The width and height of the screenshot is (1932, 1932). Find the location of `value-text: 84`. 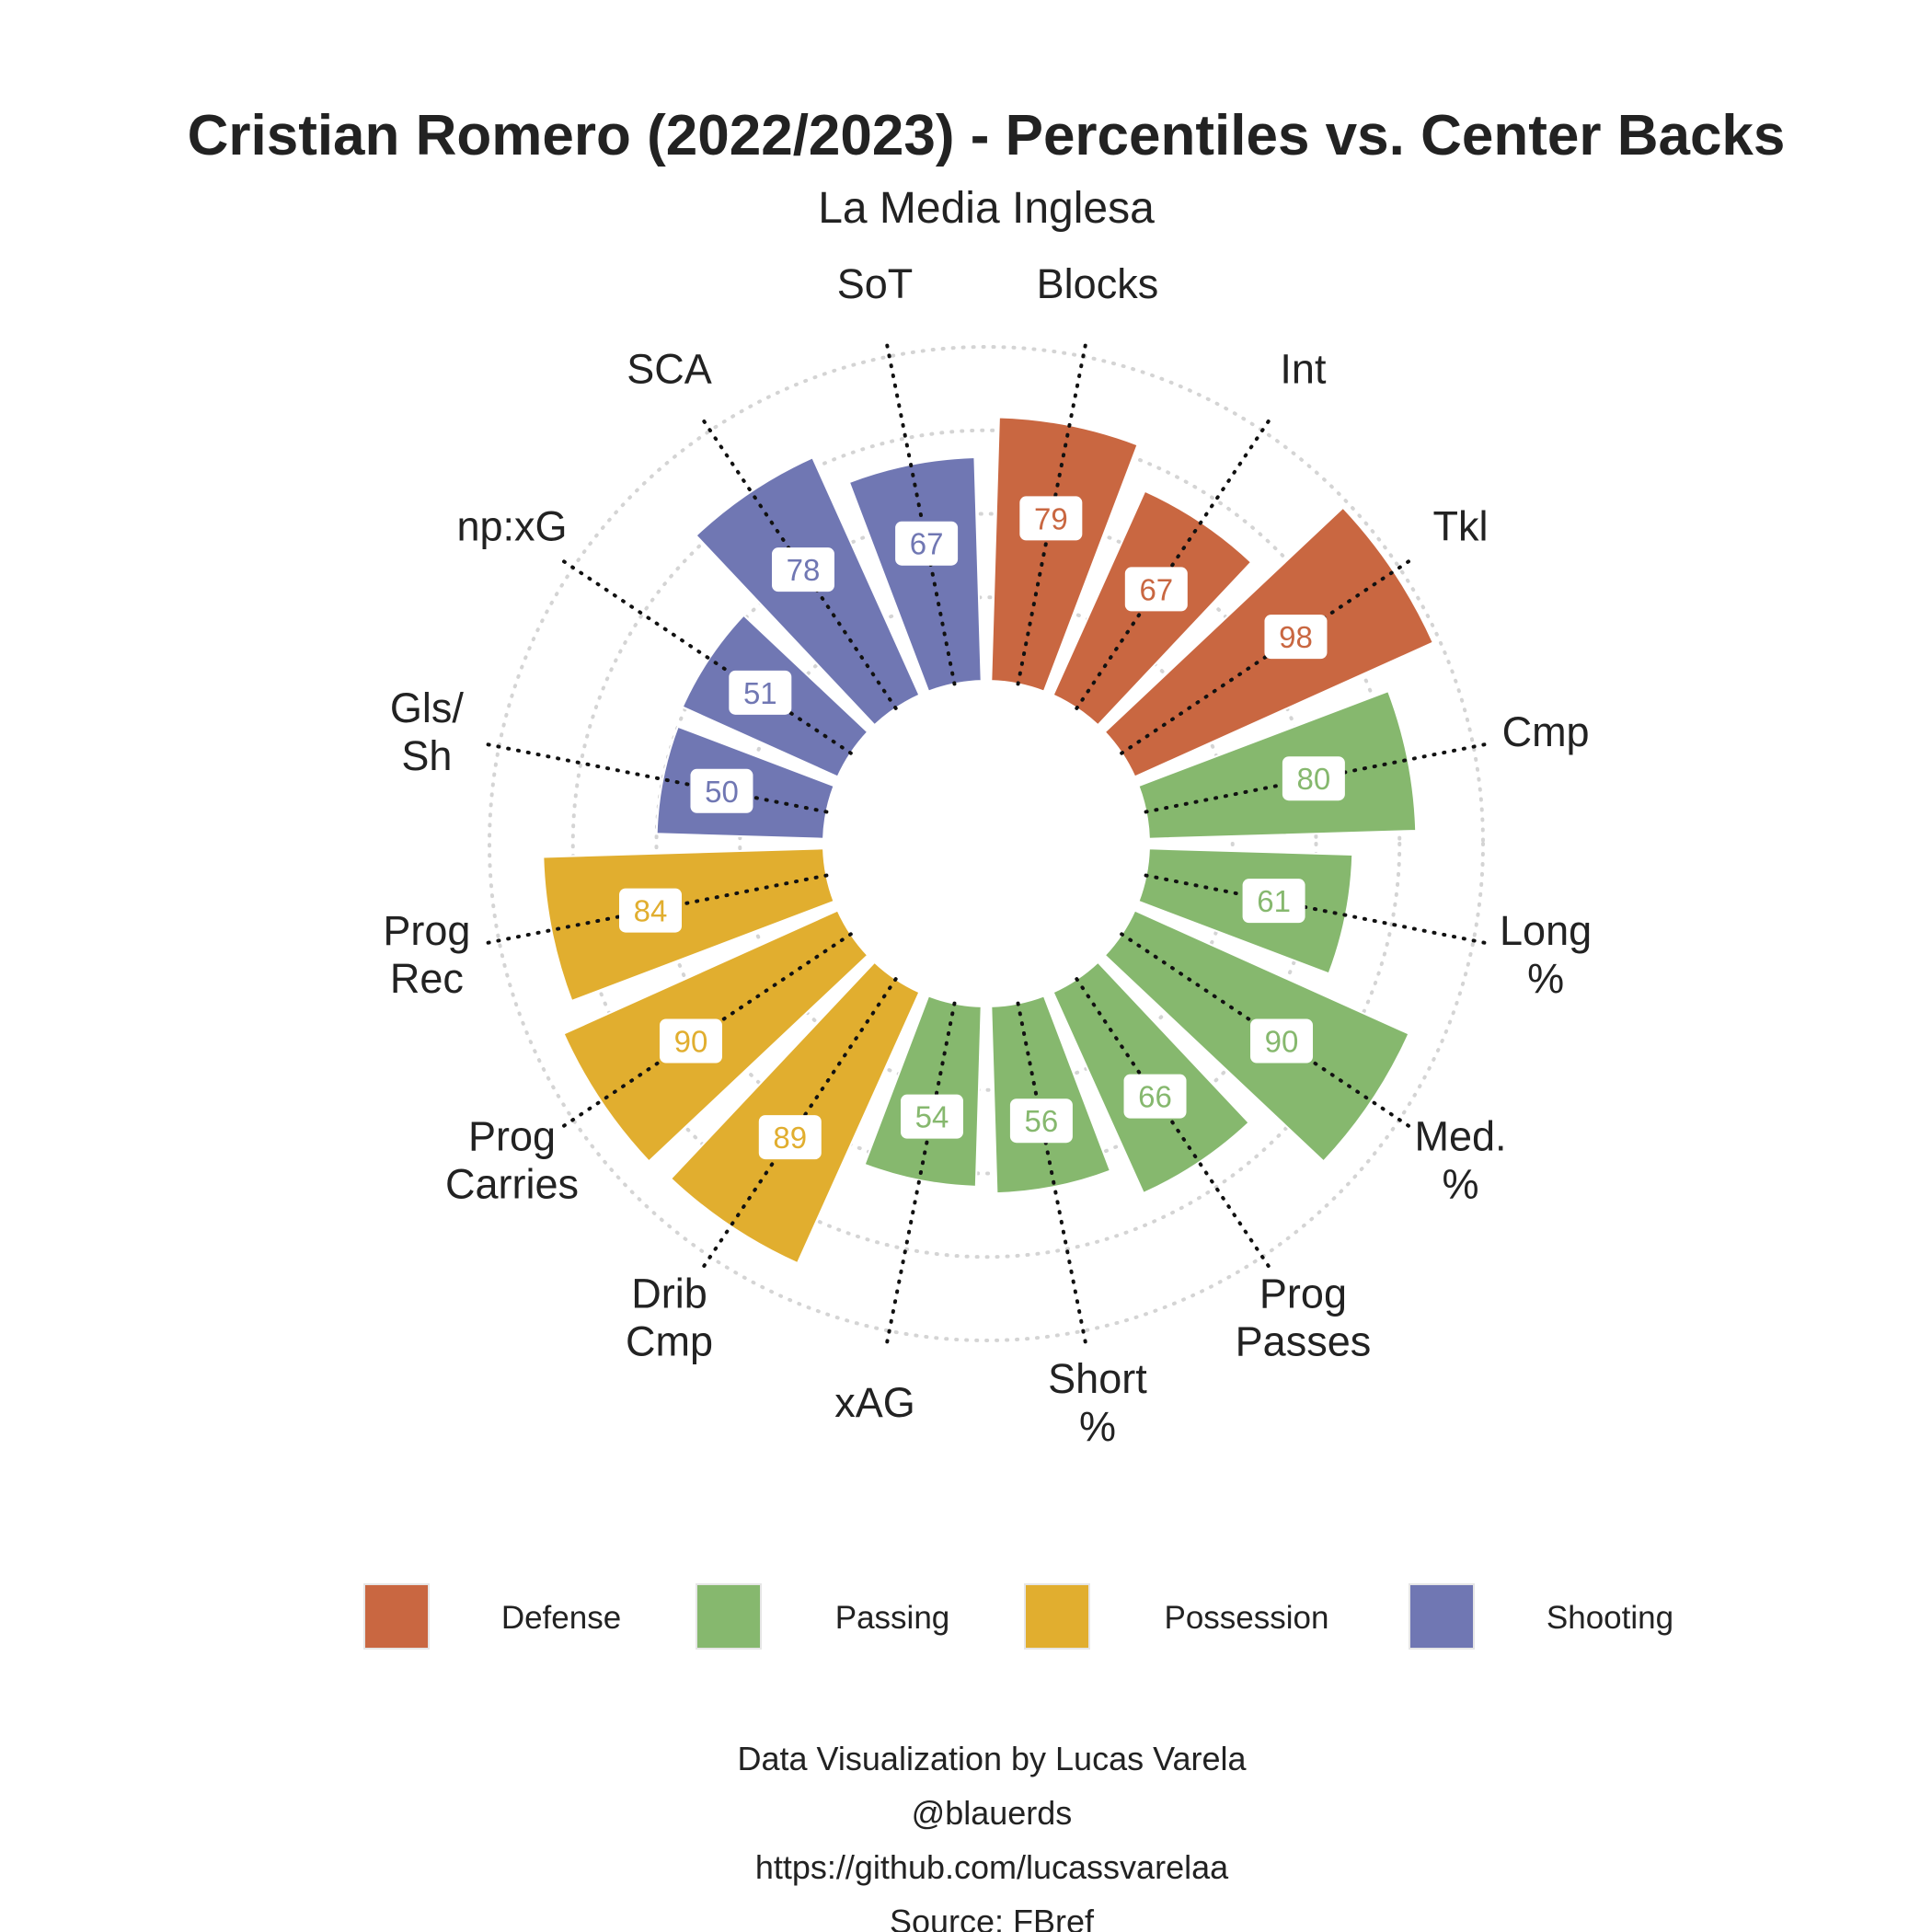

value-text: 84 is located at coordinates (651, 911).